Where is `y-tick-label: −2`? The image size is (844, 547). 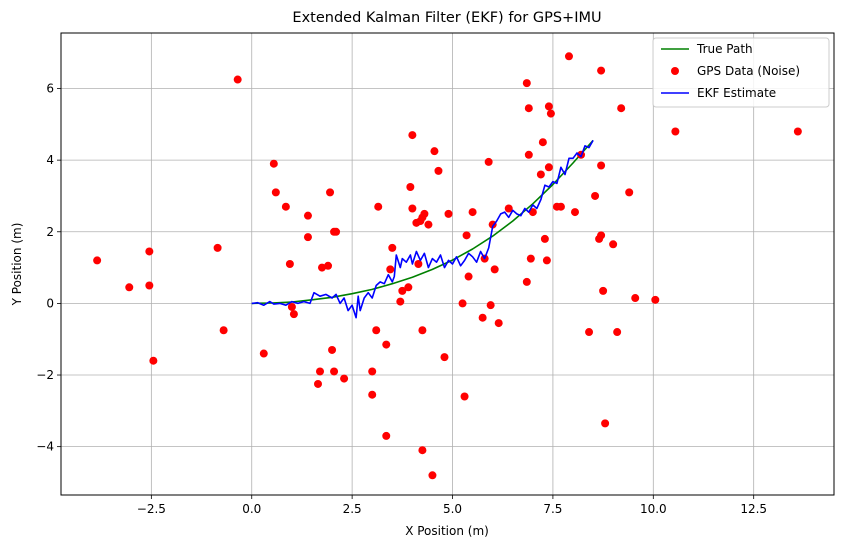 y-tick-label: −2 is located at coordinates (45, 375).